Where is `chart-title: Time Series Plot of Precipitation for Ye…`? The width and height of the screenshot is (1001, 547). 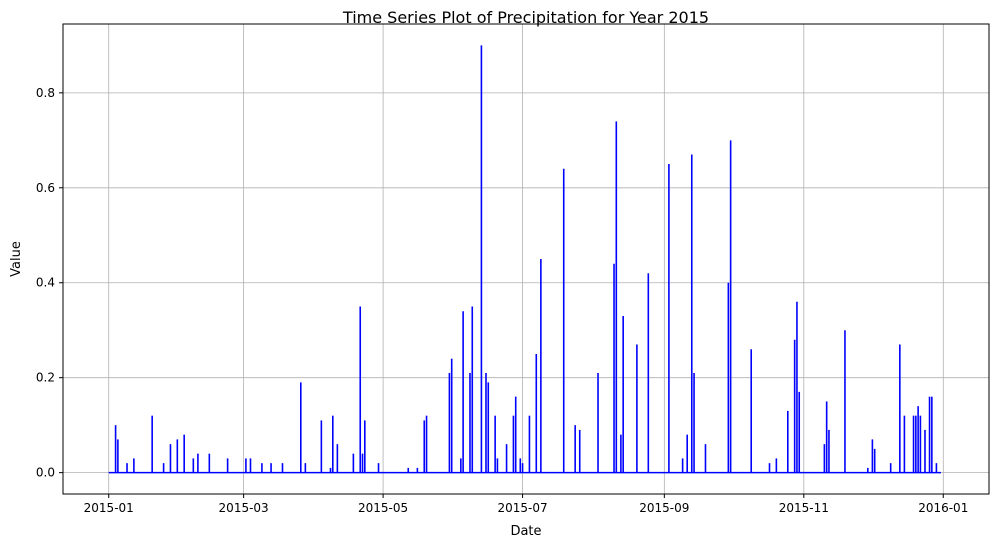 chart-title: Time Series Plot of Precipitation for Ye… is located at coordinates (525, 17).